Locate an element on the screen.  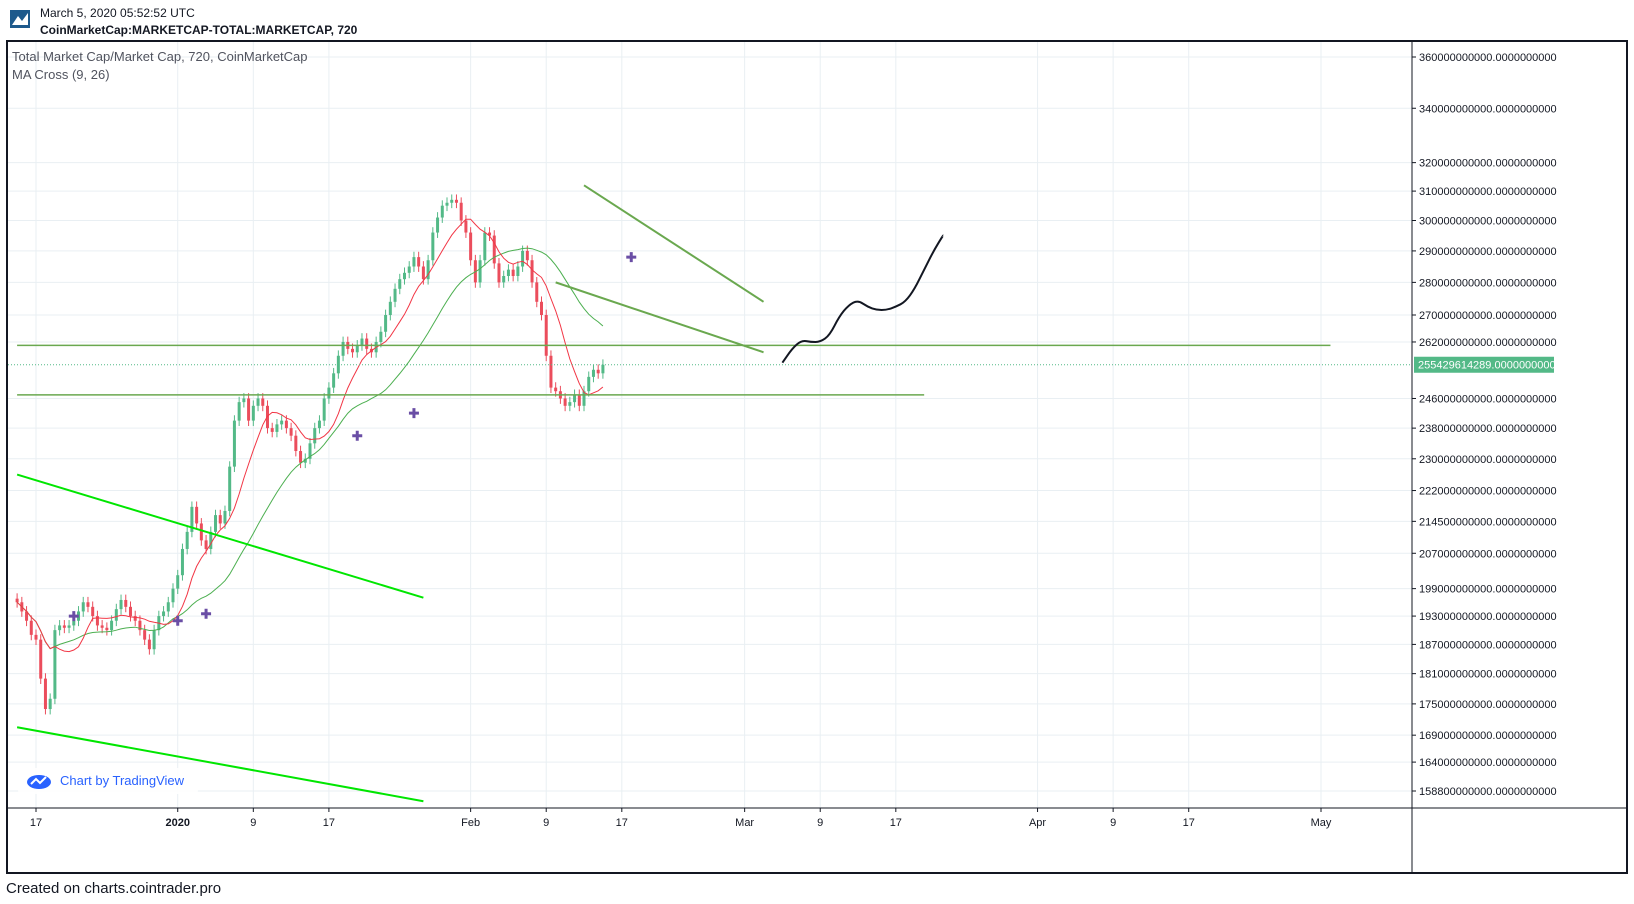
price-tick-label: 340000000000.0000000000 is located at coordinates (1488, 109).